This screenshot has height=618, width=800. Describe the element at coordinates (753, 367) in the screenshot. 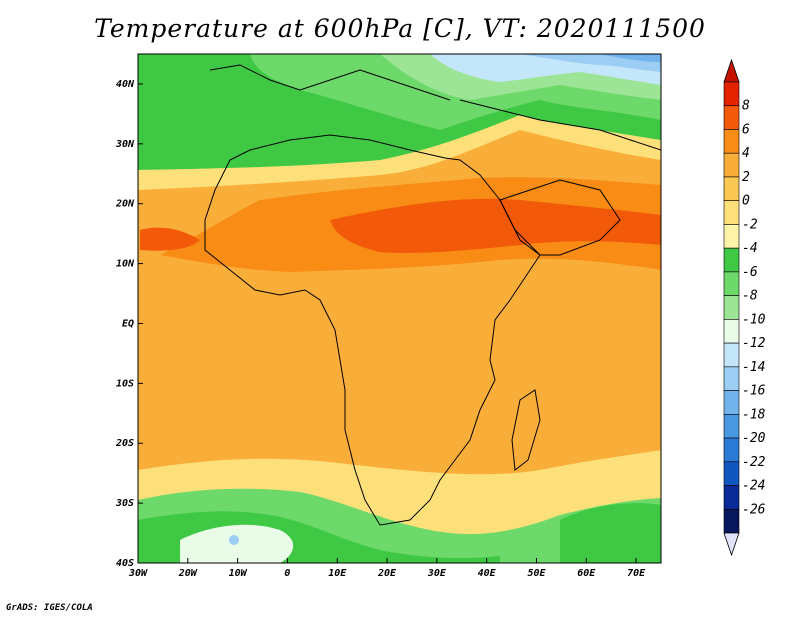

I see `colorbar-label: -14` at that location.